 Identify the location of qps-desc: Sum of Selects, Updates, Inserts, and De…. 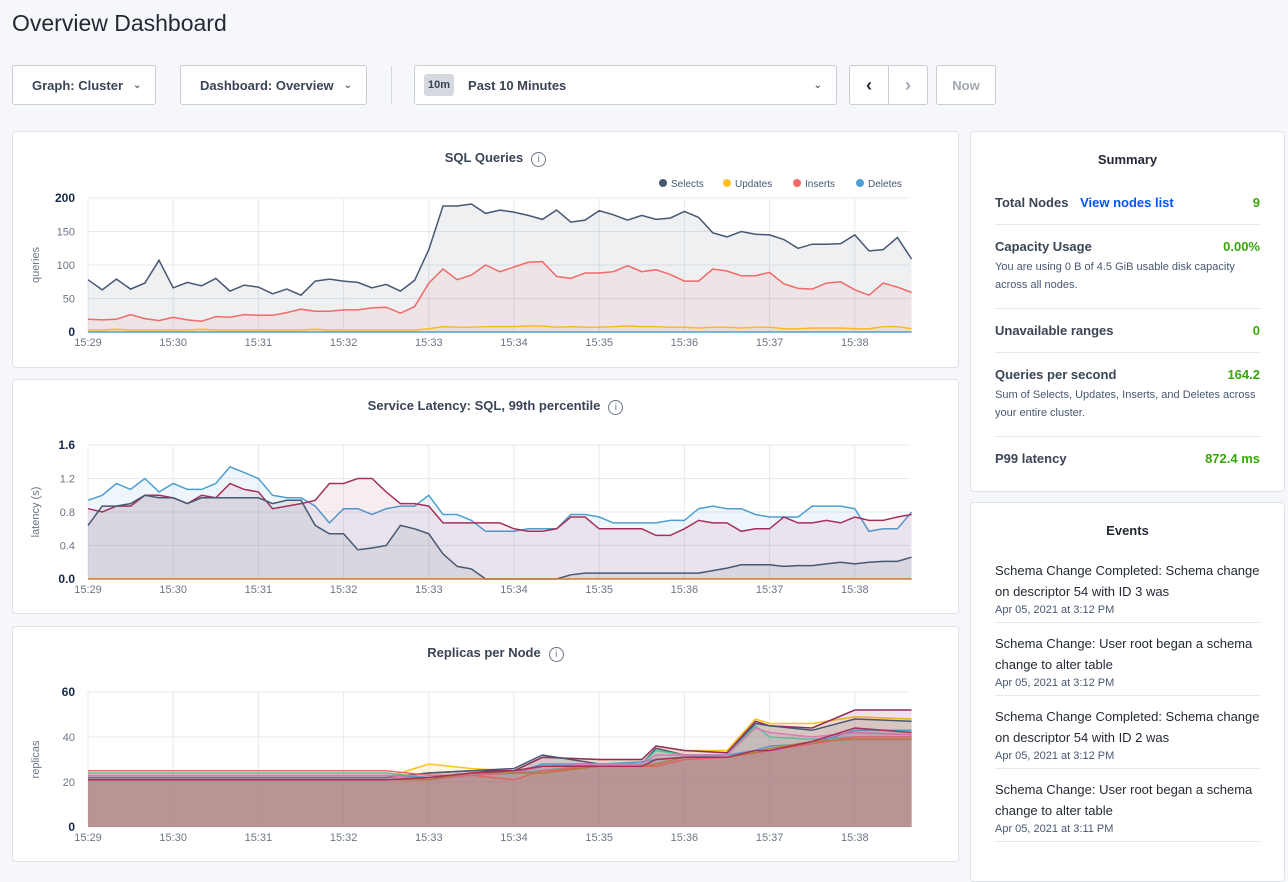
(1125, 404).